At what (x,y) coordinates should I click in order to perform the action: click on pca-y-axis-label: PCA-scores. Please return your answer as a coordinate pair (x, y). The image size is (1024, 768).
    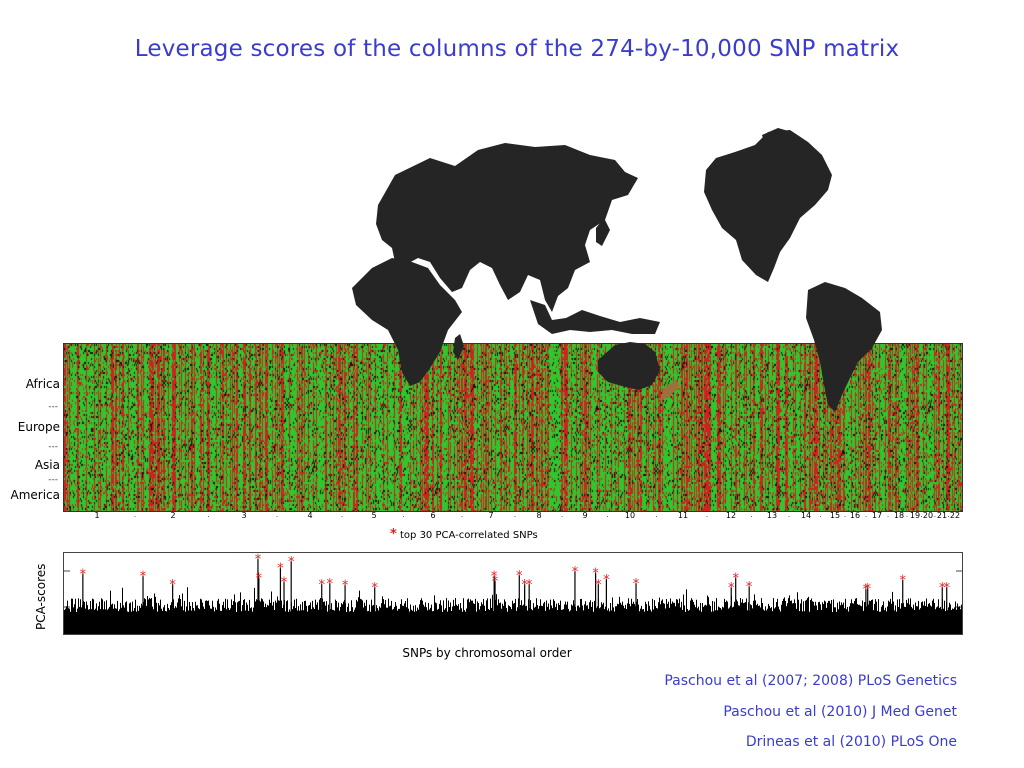
    Looking at the image, I should click on (41, 596).